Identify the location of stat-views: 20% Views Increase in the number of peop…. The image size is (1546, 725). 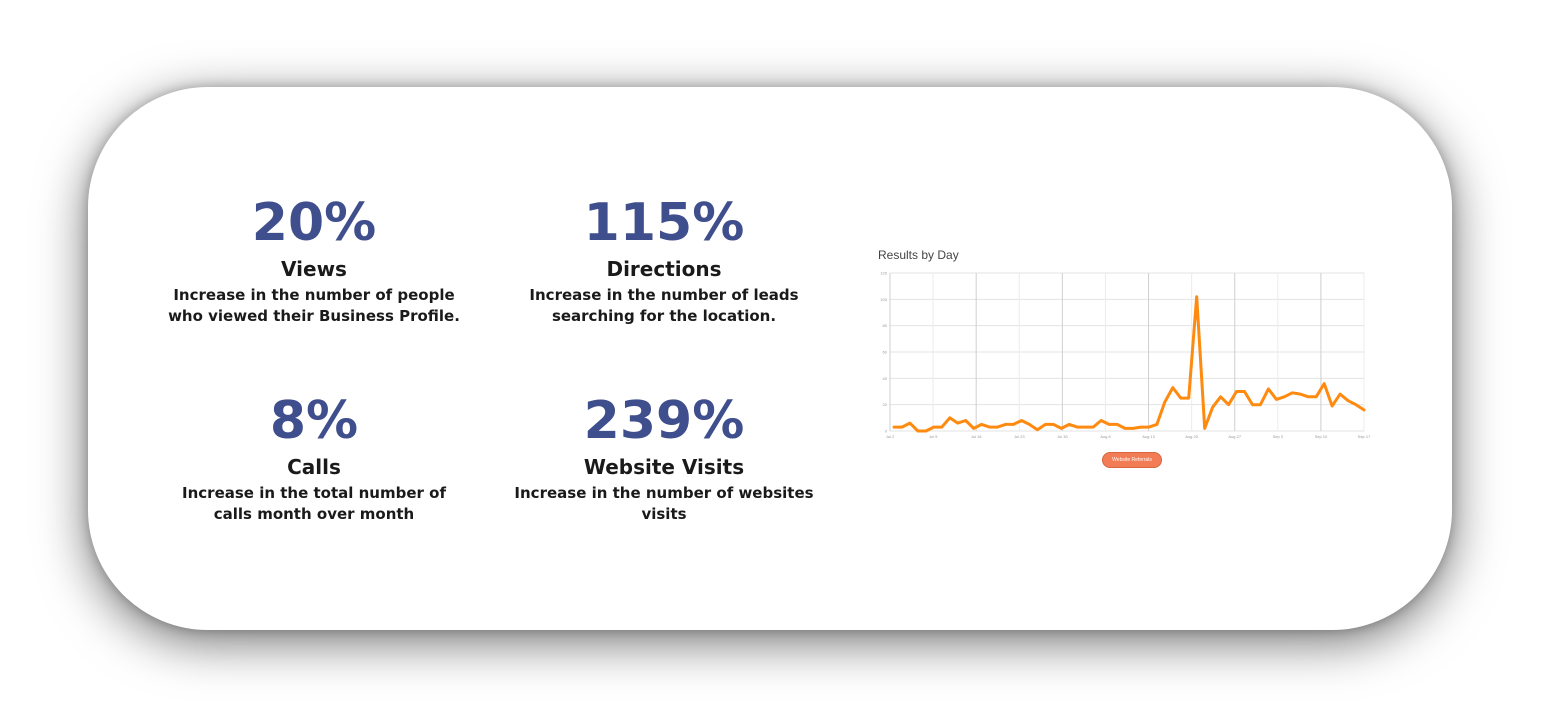
(314, 261).